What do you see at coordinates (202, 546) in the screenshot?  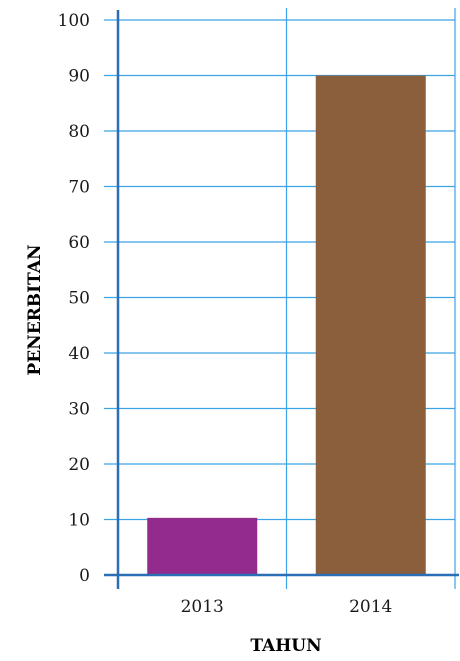 I see `bar-2013` at bounding box center [202, 546].